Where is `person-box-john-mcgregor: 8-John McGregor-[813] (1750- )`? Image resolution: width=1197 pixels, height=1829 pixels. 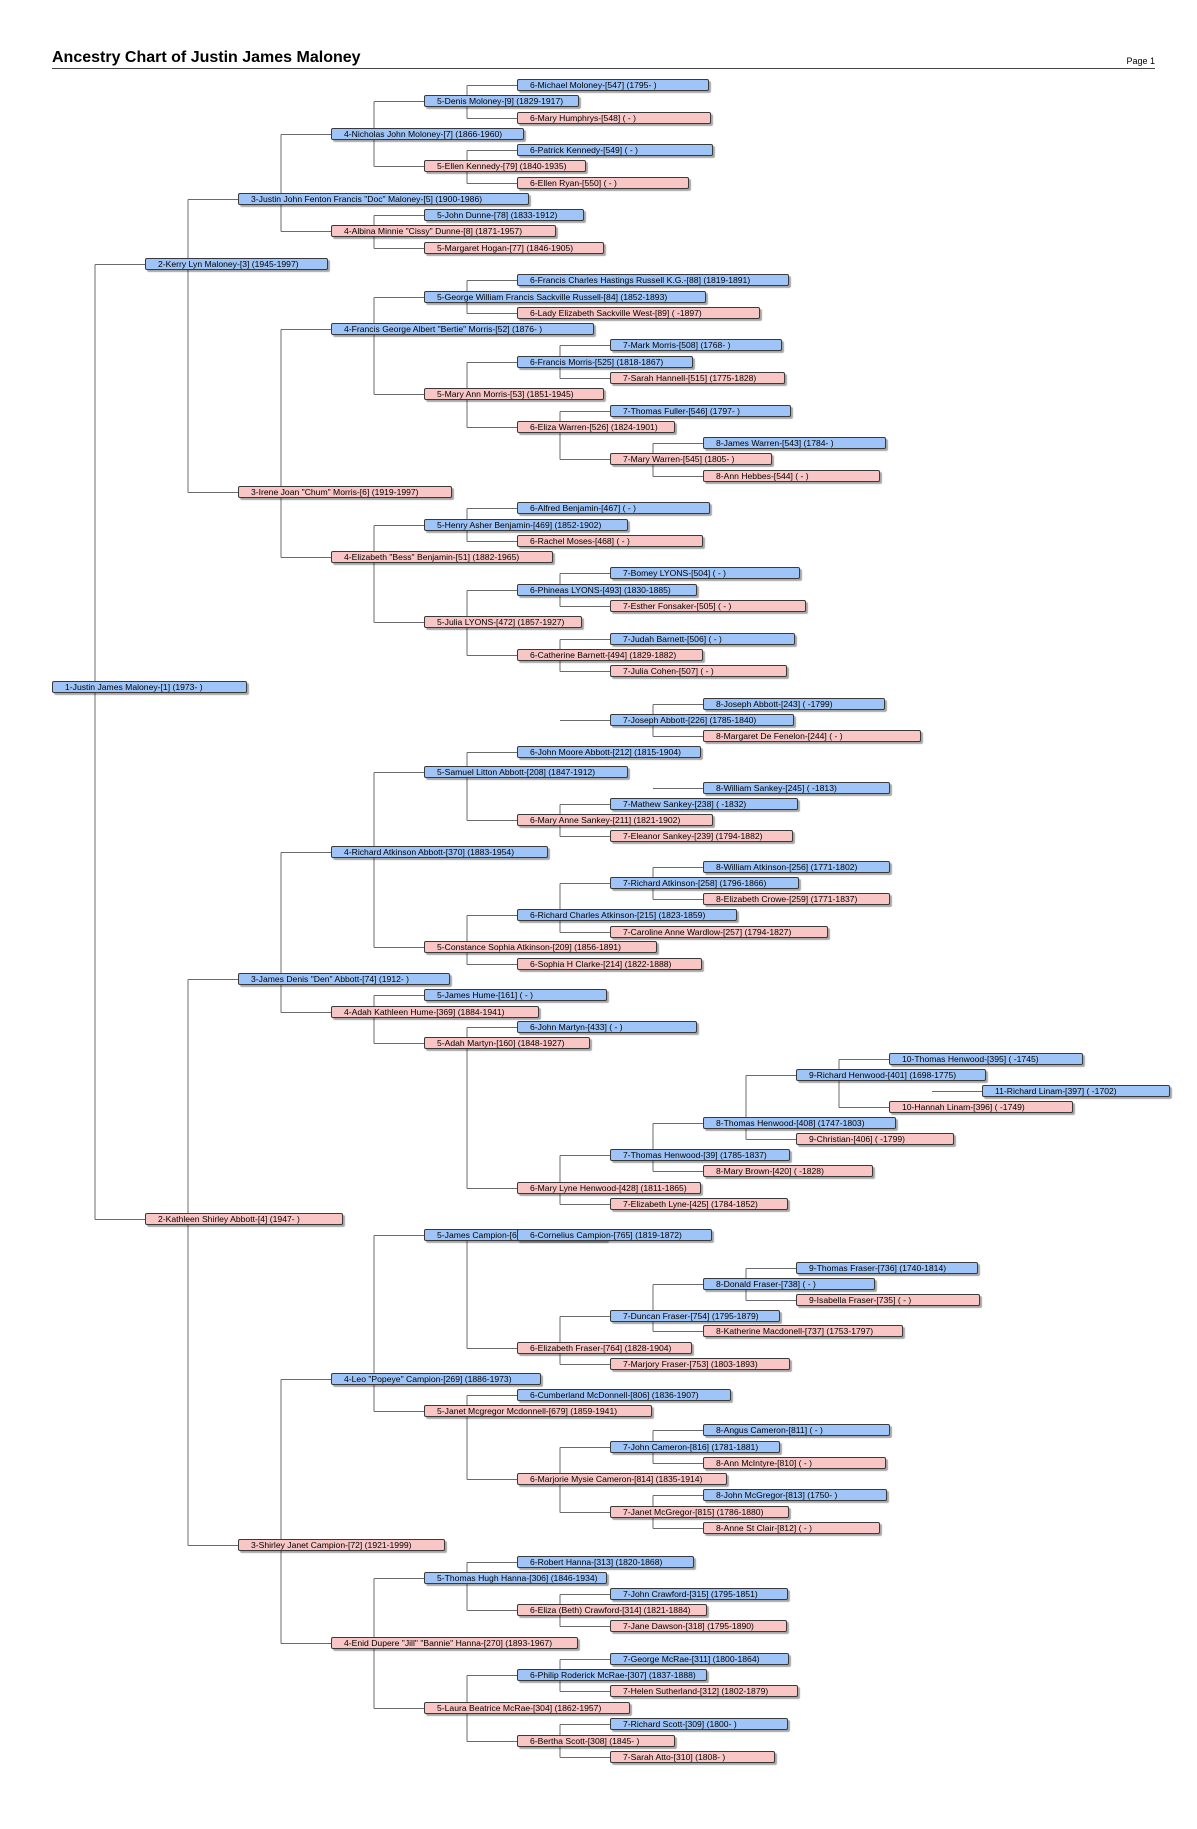
person-box-john-mcgregor: 8-John McGregor-[813] (1750- ) is located at coordinates (795, 1495).